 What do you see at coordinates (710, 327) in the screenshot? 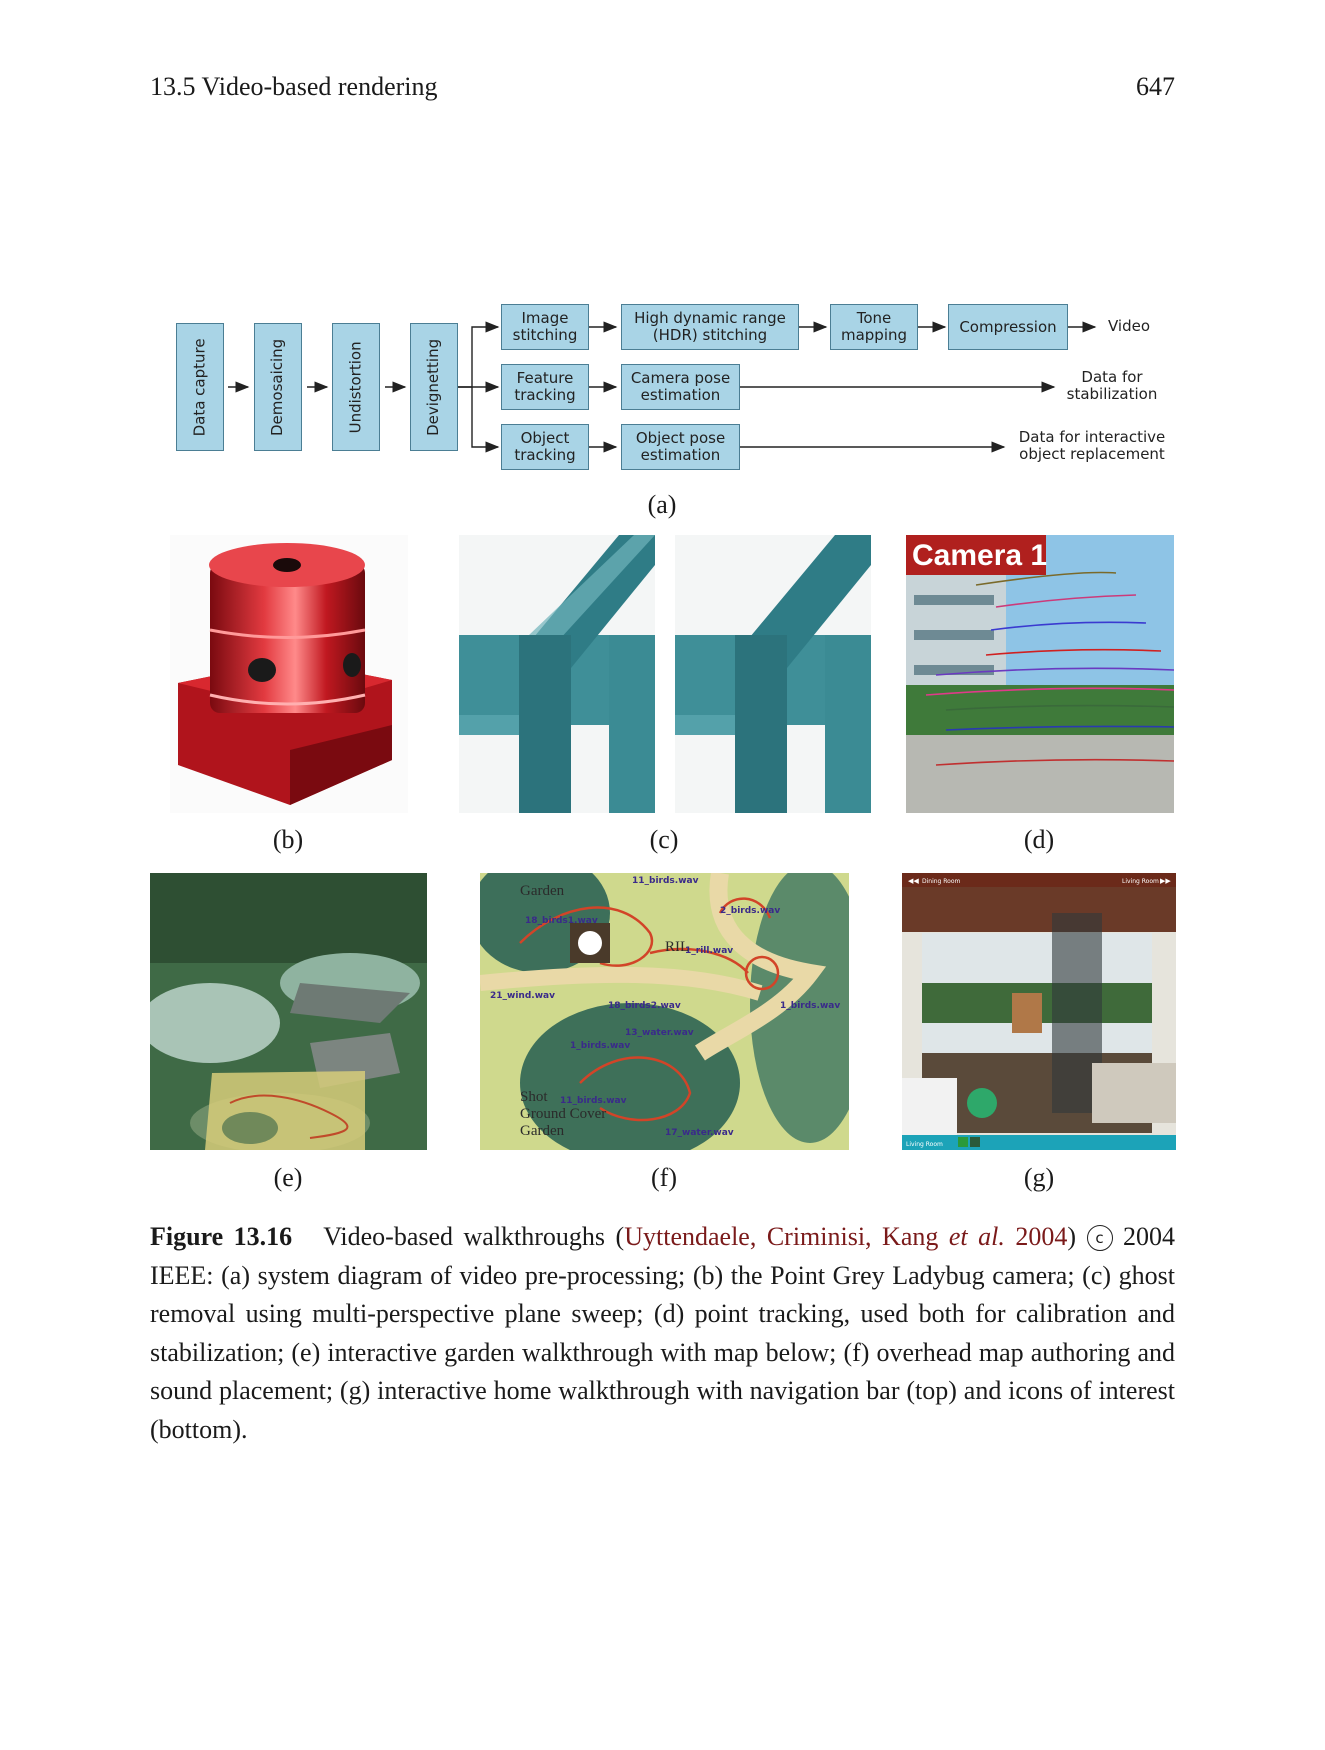
I see `hdr-stitching-box: High dynamic range (HDR) stitching` at bounding box center [710, 327].